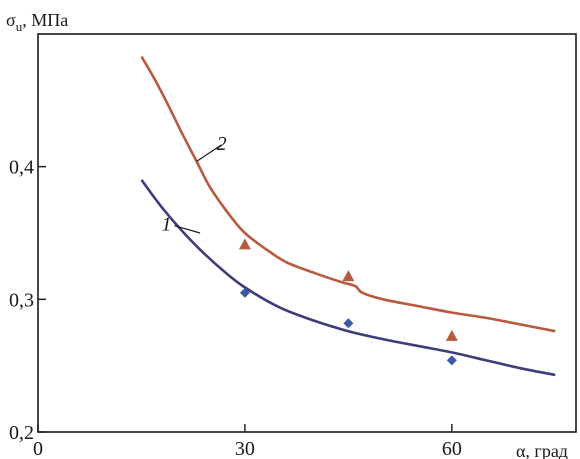  Describe the element at coordinates (245, 448) in the screenshot. I see `x-tick-label: 30` at that location.